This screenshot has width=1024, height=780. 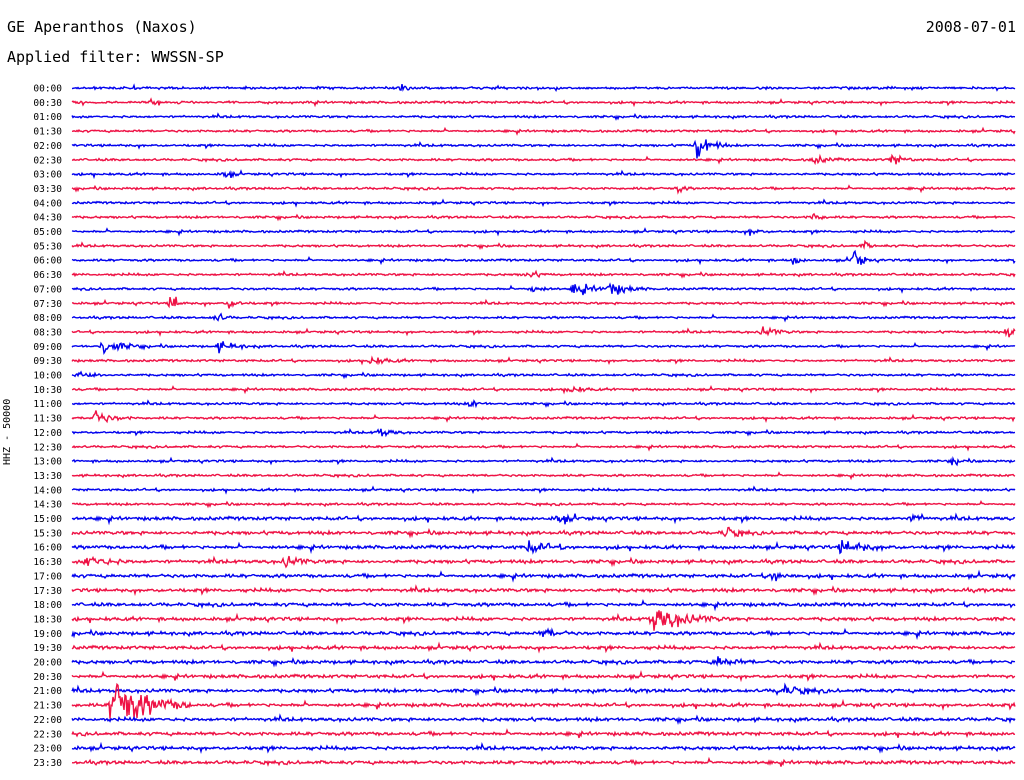 I want to click on trace-label: 22:00, so click(x=47, y=720).